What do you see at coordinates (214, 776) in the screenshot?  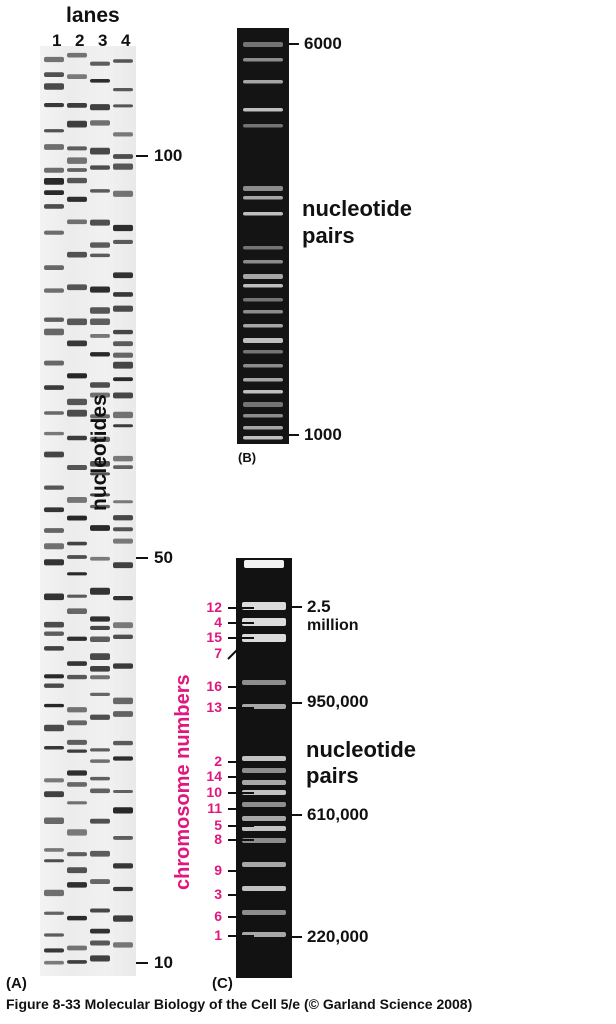 I see `chromosome-label-14: 14` at bounding box center [214, 776].